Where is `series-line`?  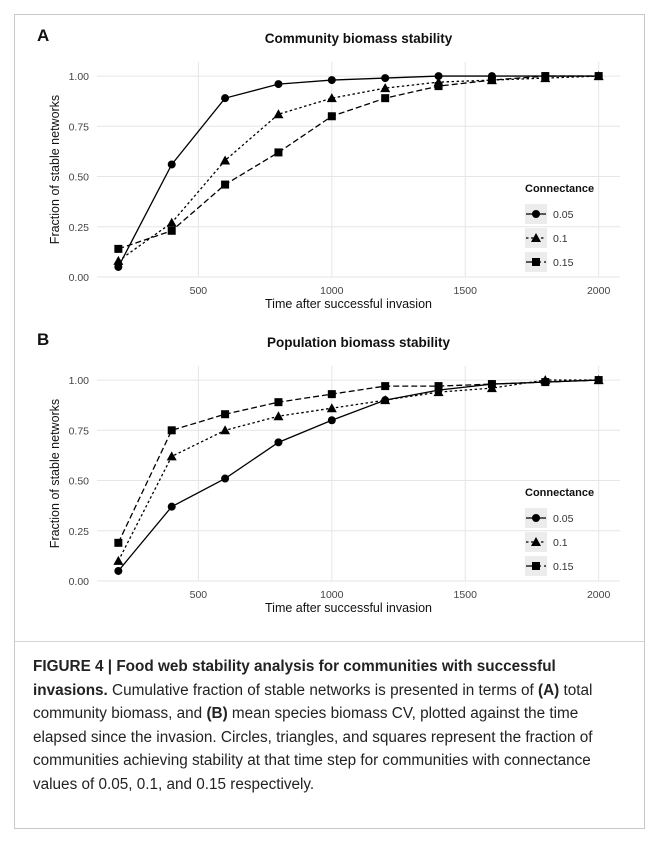
series-line is located at coordinates (358, 461).